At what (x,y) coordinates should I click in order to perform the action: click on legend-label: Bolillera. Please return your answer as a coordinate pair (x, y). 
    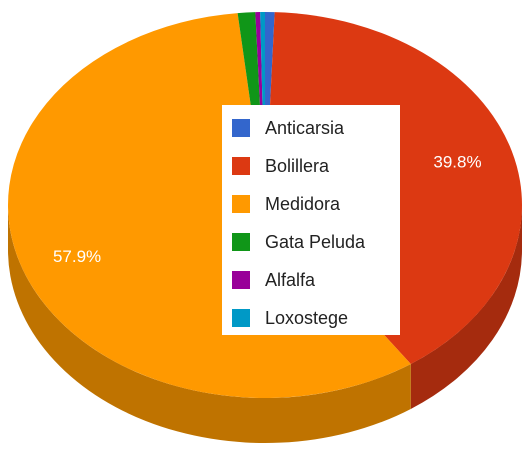
    Looking at the image, I should click on (297, 166).